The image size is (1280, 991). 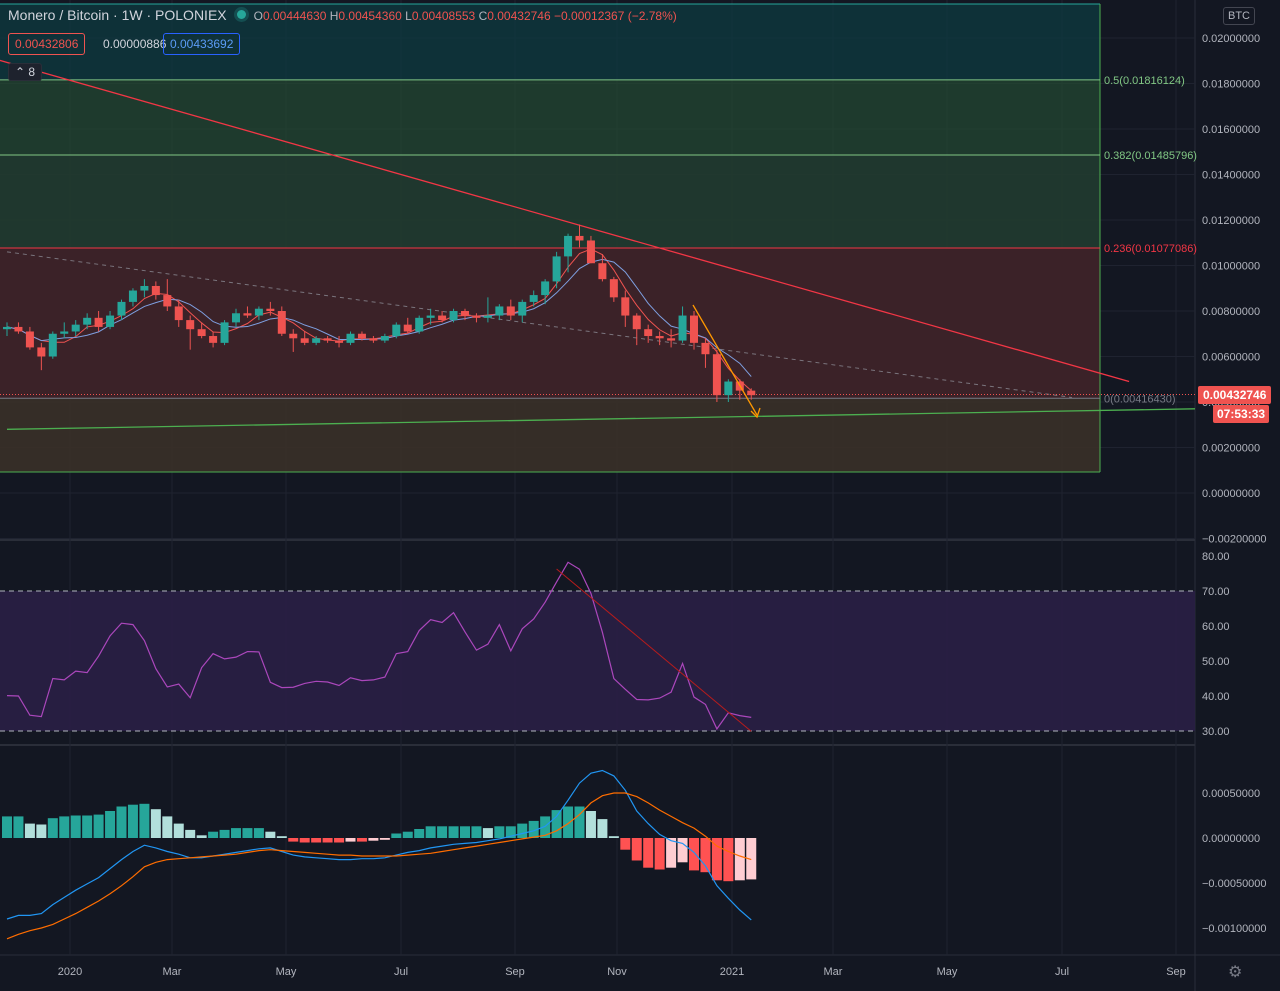 I want to click on symbol-title: Monero / Bitcoin · 1W · POLONIEX, so click(x=117, y=15).